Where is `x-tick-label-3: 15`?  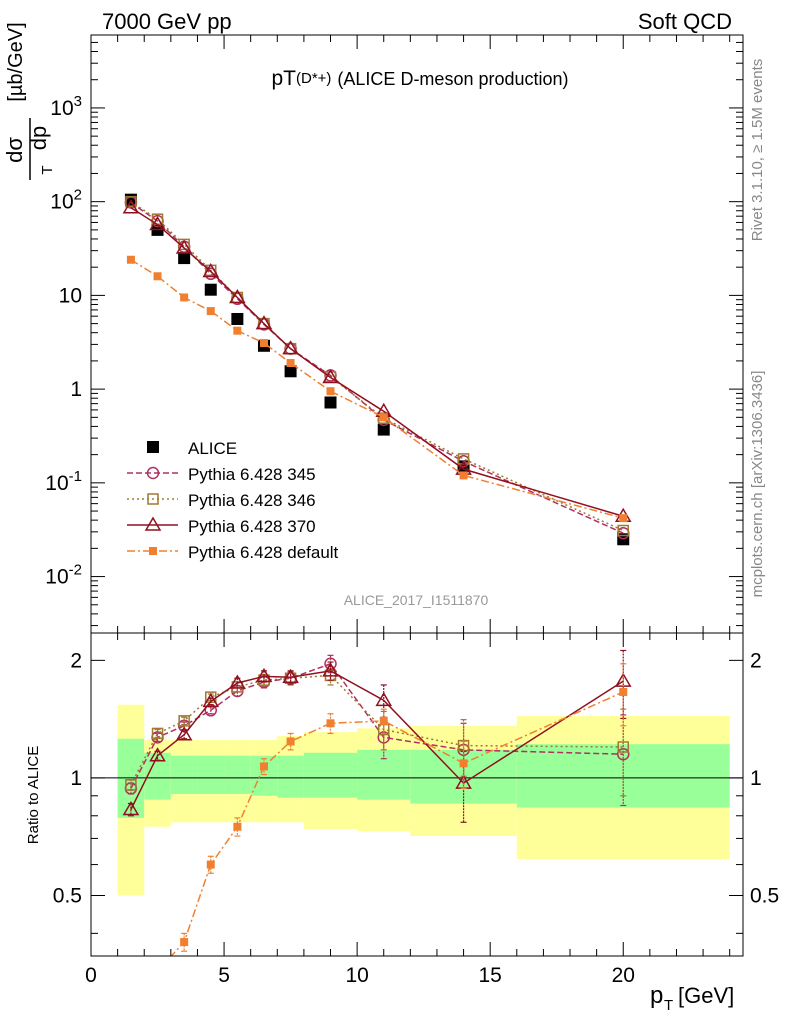
x-tick-label-3: 15 is located at coordinates (490, 975).